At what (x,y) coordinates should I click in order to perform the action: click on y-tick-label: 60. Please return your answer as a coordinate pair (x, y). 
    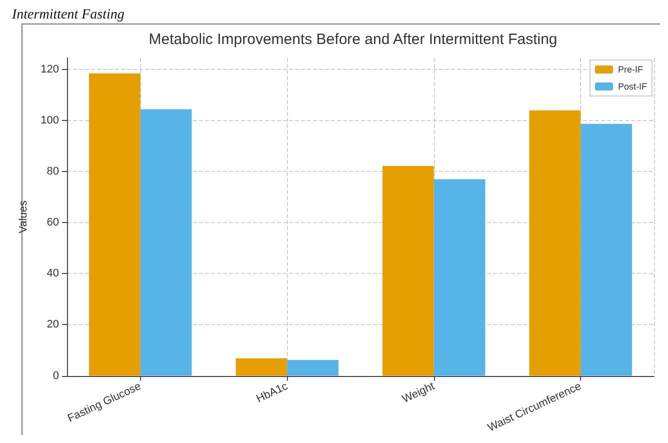
    Looking at the image, I should click on (52, 222).